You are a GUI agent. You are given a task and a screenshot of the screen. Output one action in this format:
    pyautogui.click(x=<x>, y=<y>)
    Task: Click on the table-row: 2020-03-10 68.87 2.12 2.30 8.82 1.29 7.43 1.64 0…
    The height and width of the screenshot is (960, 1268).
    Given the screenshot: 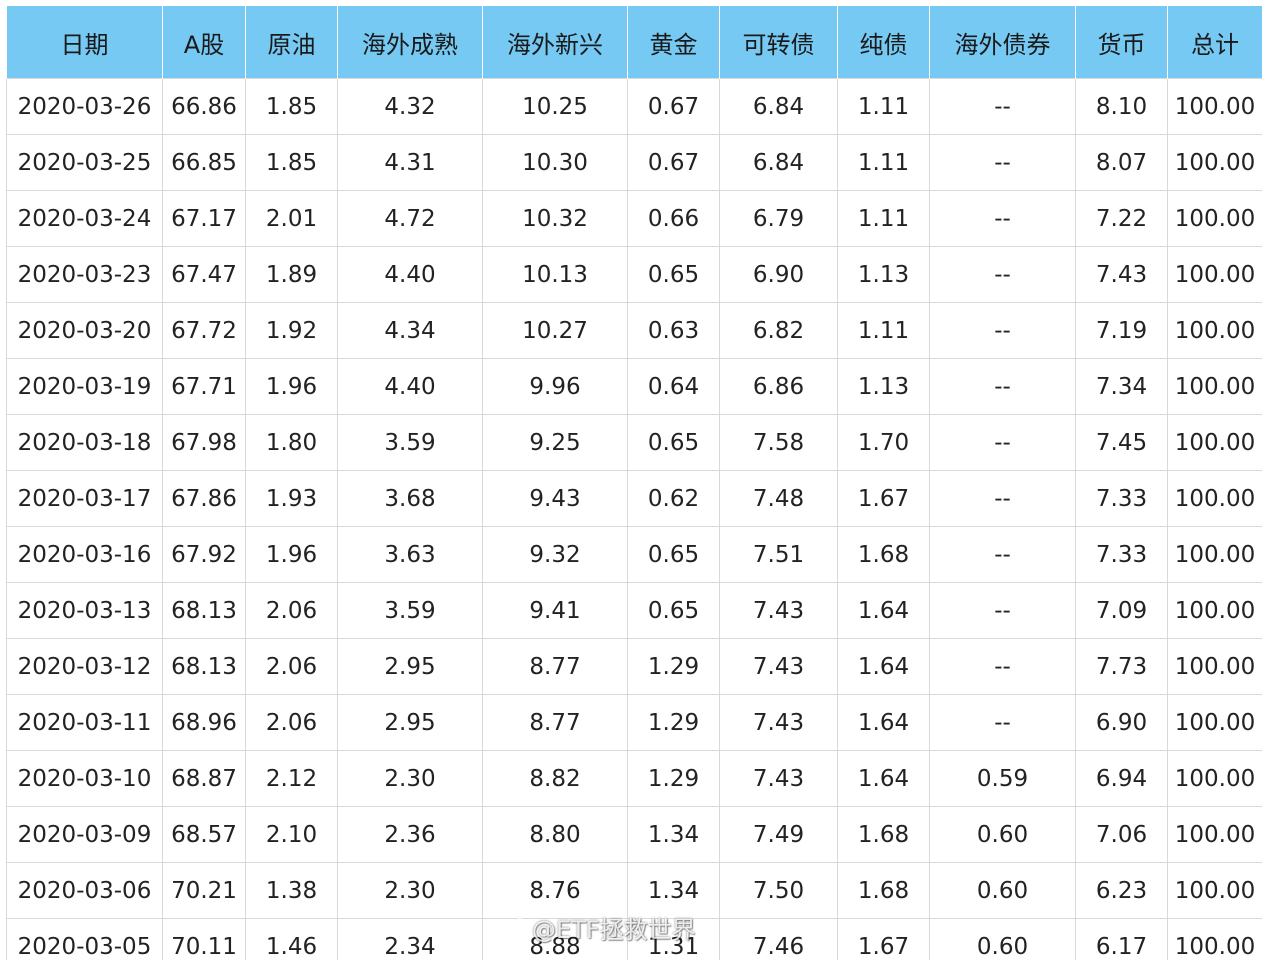 What is the action you would take?
    pyautogui.click(x=634, y=778)
    